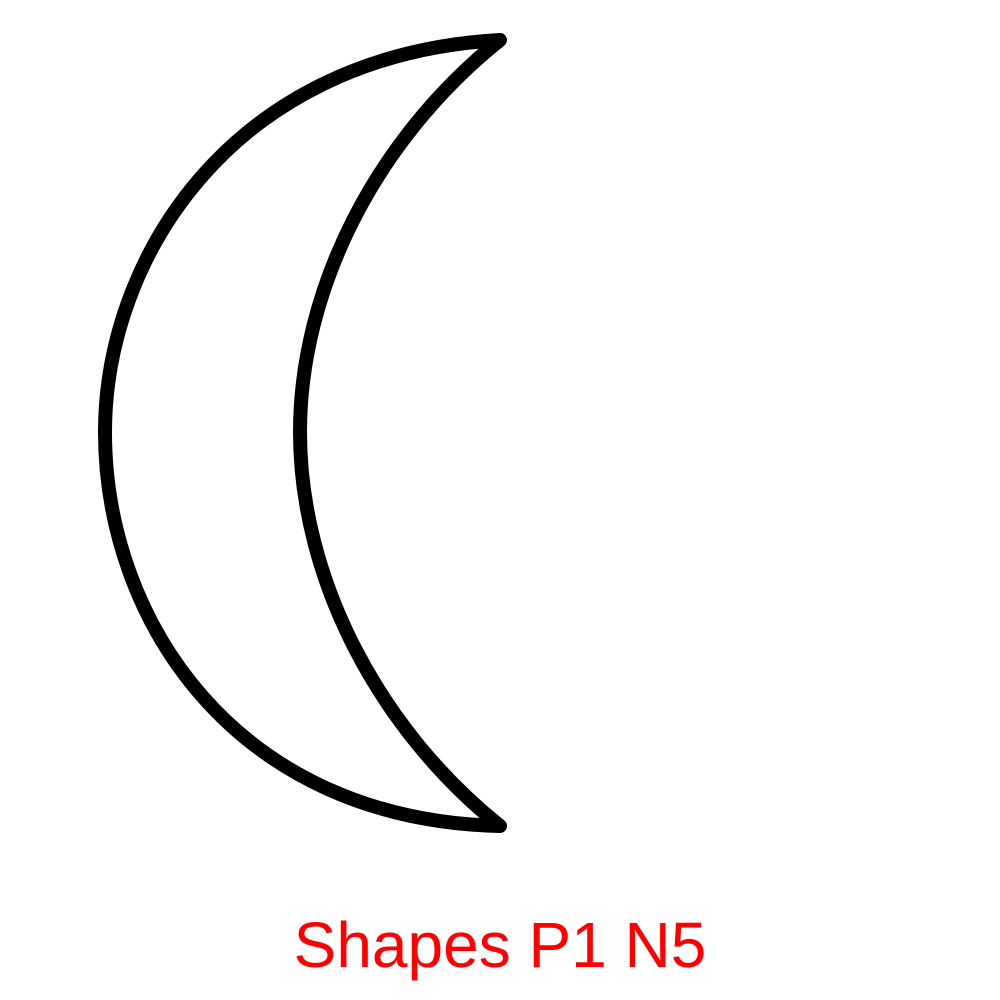 The image size is (1000, 1000). What do you see at coordinates (500, 945) in the screenshot?
I see `caption-label: Shapes P1 N5` at bounding box center [500, 945].